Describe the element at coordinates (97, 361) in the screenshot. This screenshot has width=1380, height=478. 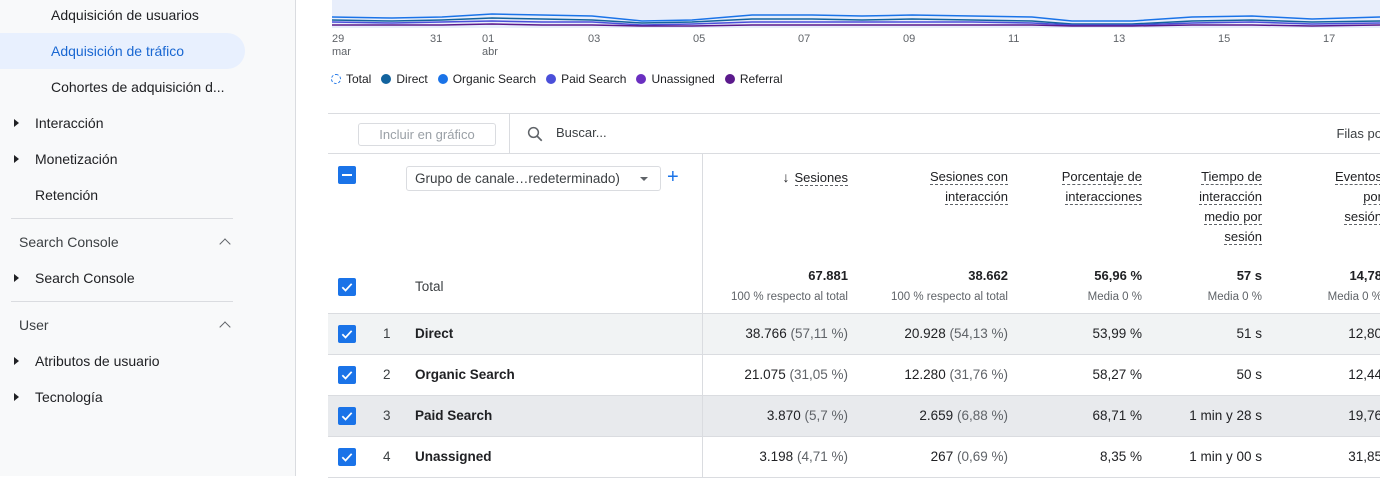
I see `sidebar-item-label: Atributos de usuario` at that location.